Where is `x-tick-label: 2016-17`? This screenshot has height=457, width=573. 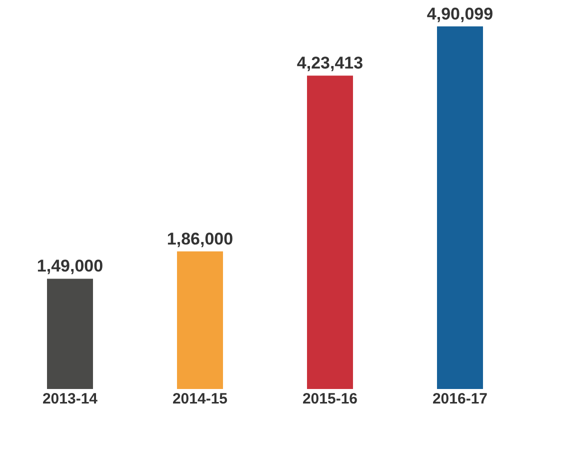 x-tick-label: 2016-17 is located at coordinates (460, 399).